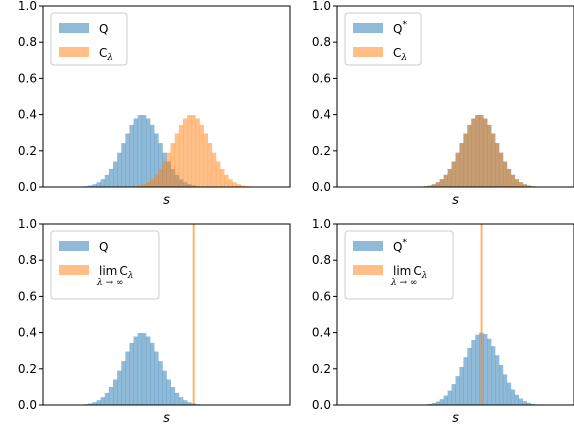  I want to click on legend-box, so click(383, 39).